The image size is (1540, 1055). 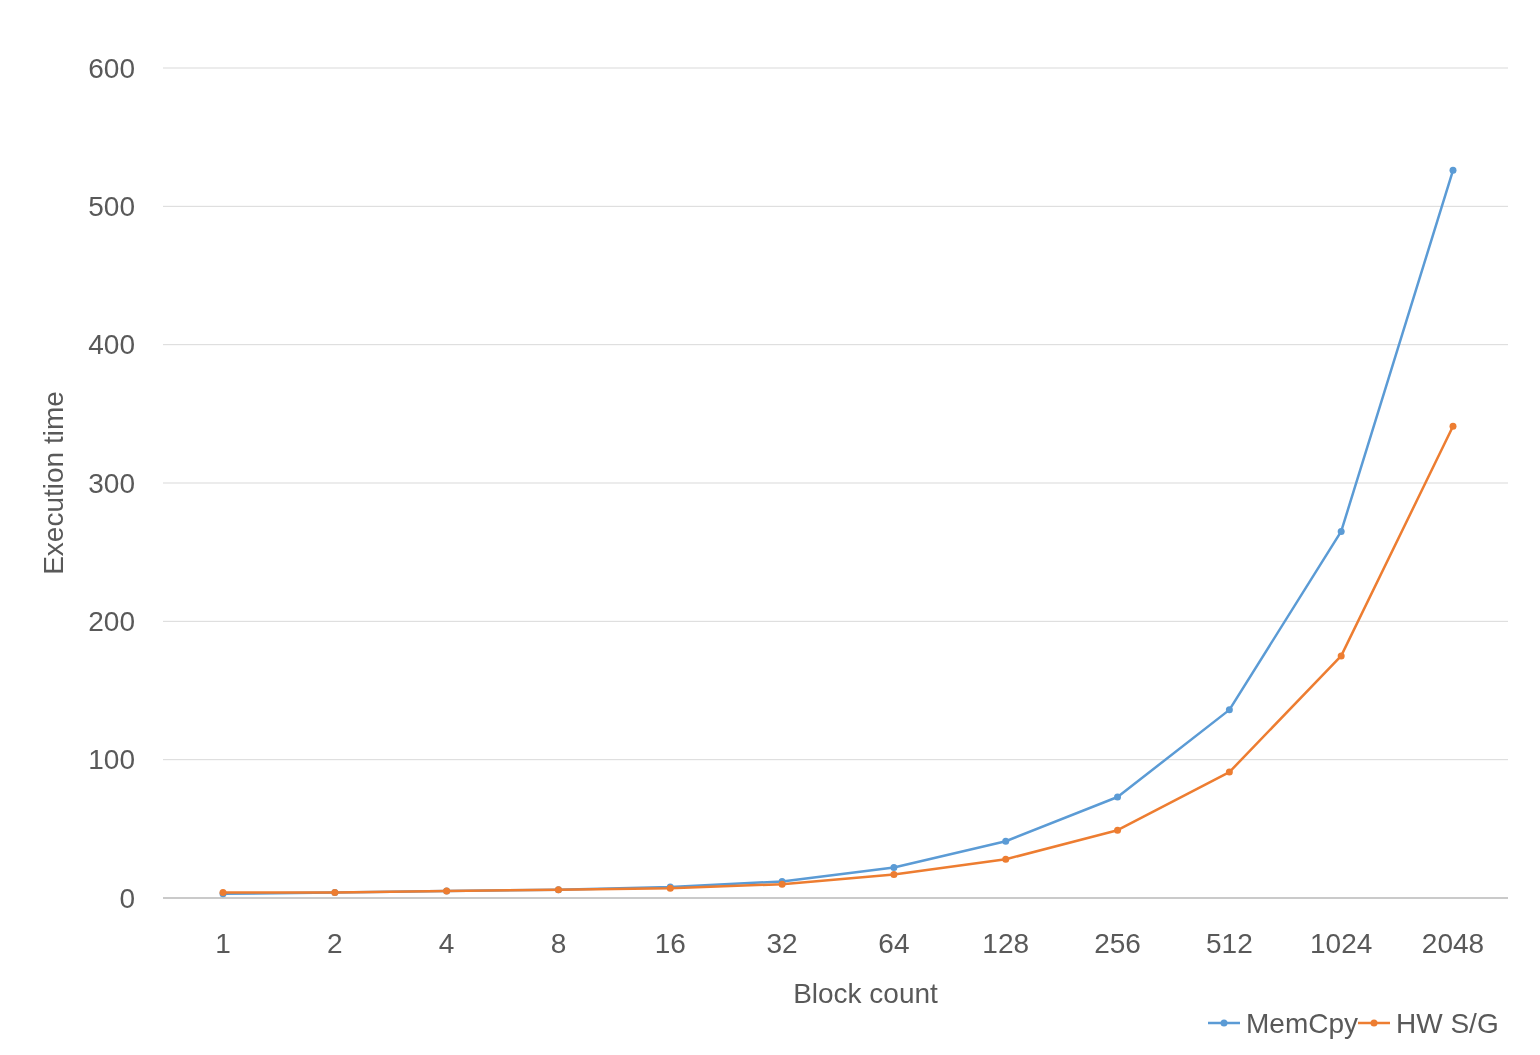 What do you see at coordinates (1453, 943) in the screenshot?
I see `x-tick-label: 2048` at bounding box center [1453, 943].